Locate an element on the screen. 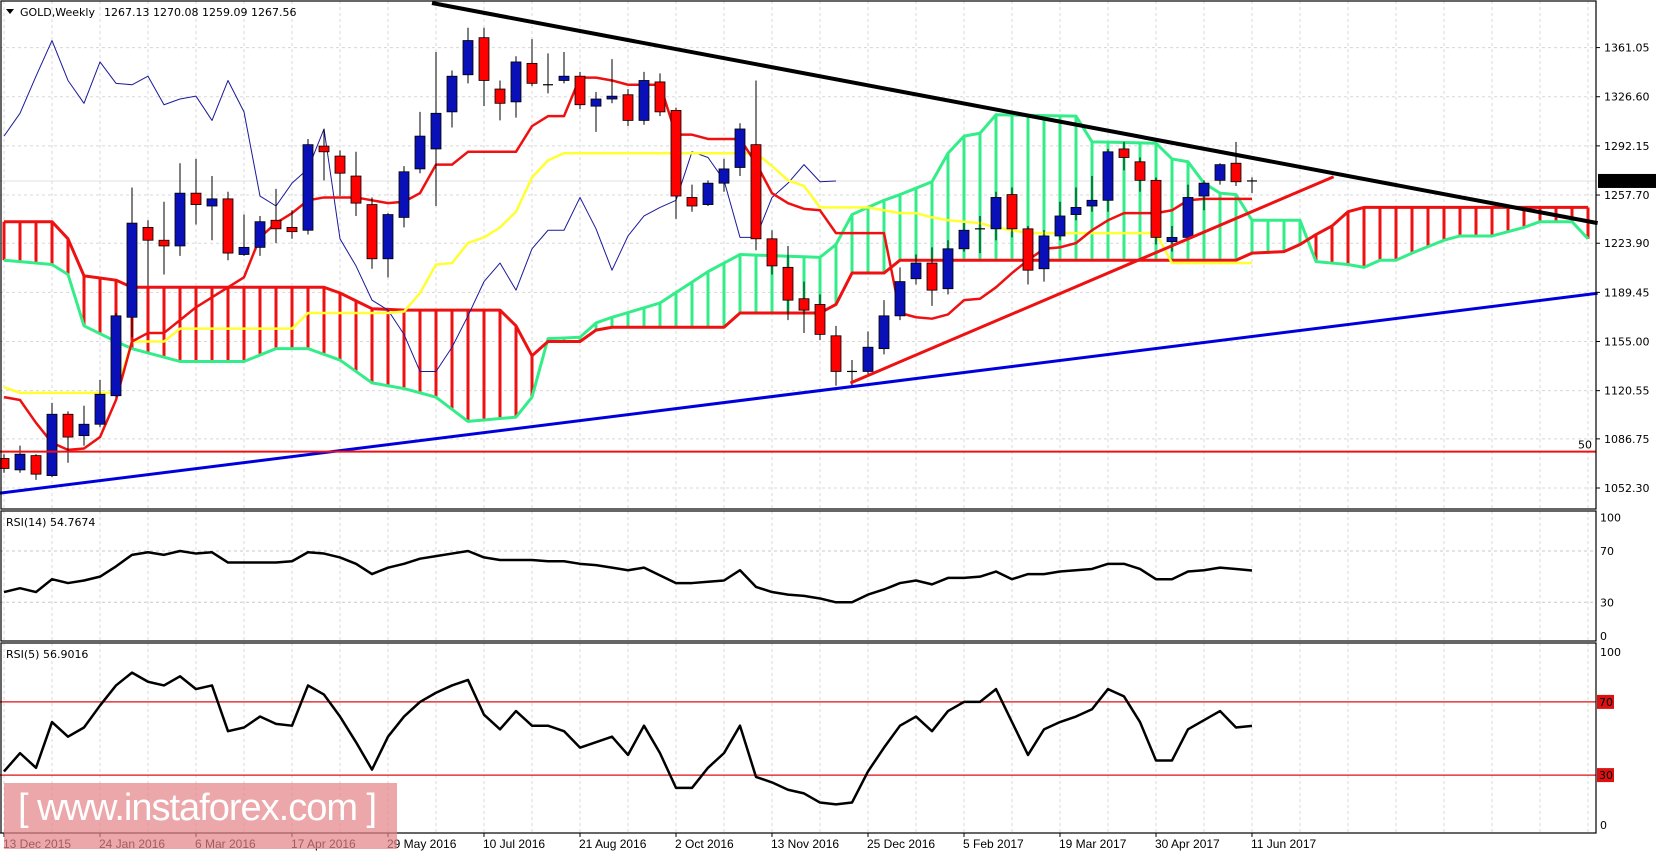 The image size is (1657, 852). price-tick-label: 1052.30 is located at coordinates (1627, 488).